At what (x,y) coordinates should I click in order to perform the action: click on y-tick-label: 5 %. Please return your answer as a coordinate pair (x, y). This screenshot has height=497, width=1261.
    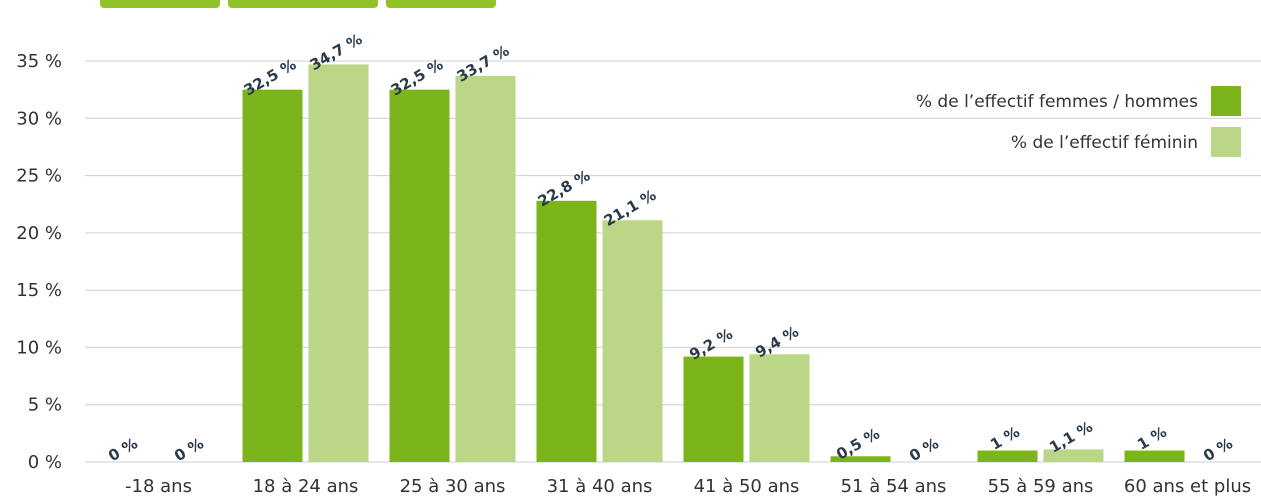
    Looking at the image, I should click on (45, 405).